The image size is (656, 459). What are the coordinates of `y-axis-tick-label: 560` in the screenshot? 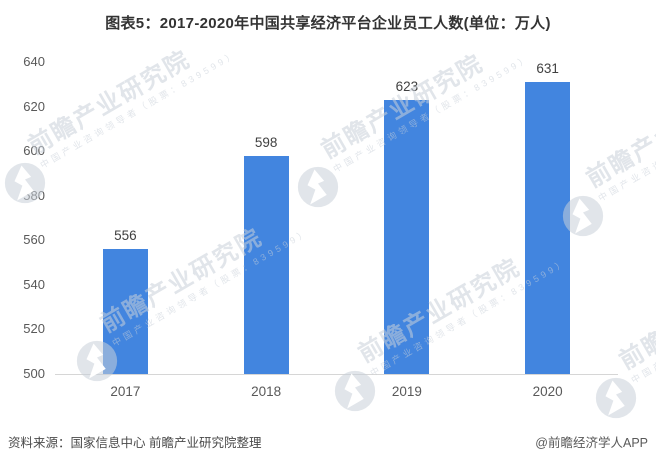 It's located at (34, 240).